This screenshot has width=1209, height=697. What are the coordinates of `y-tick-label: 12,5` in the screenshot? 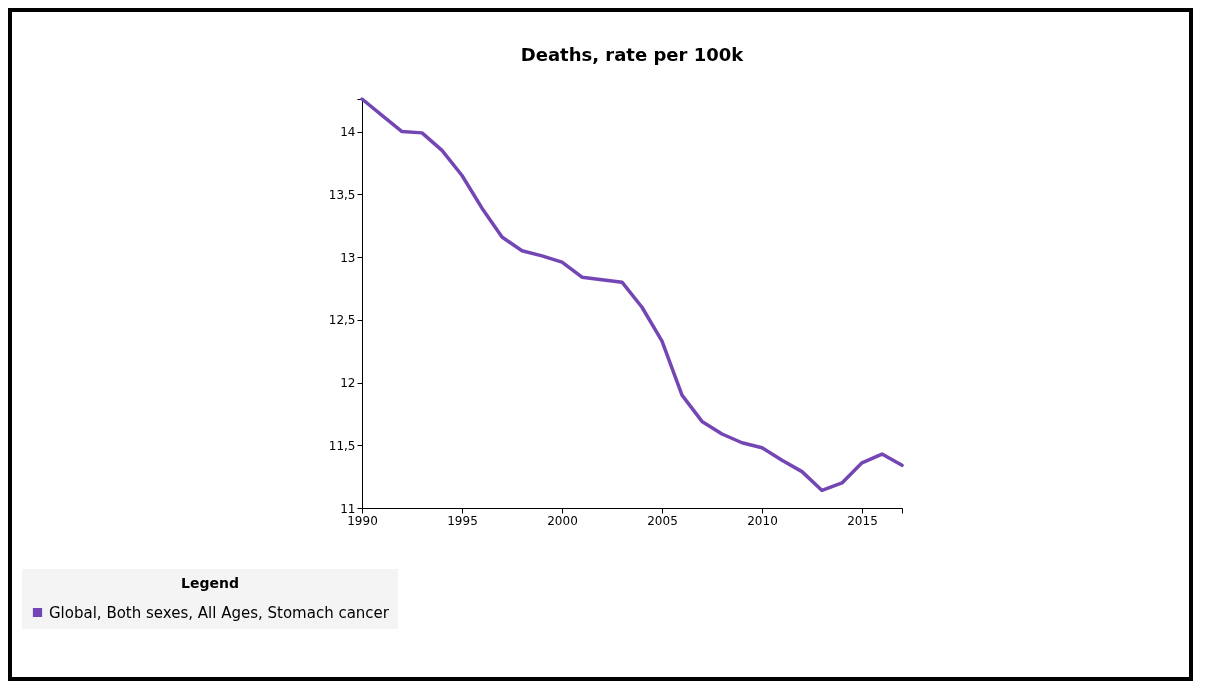 It's located at (342, 320).